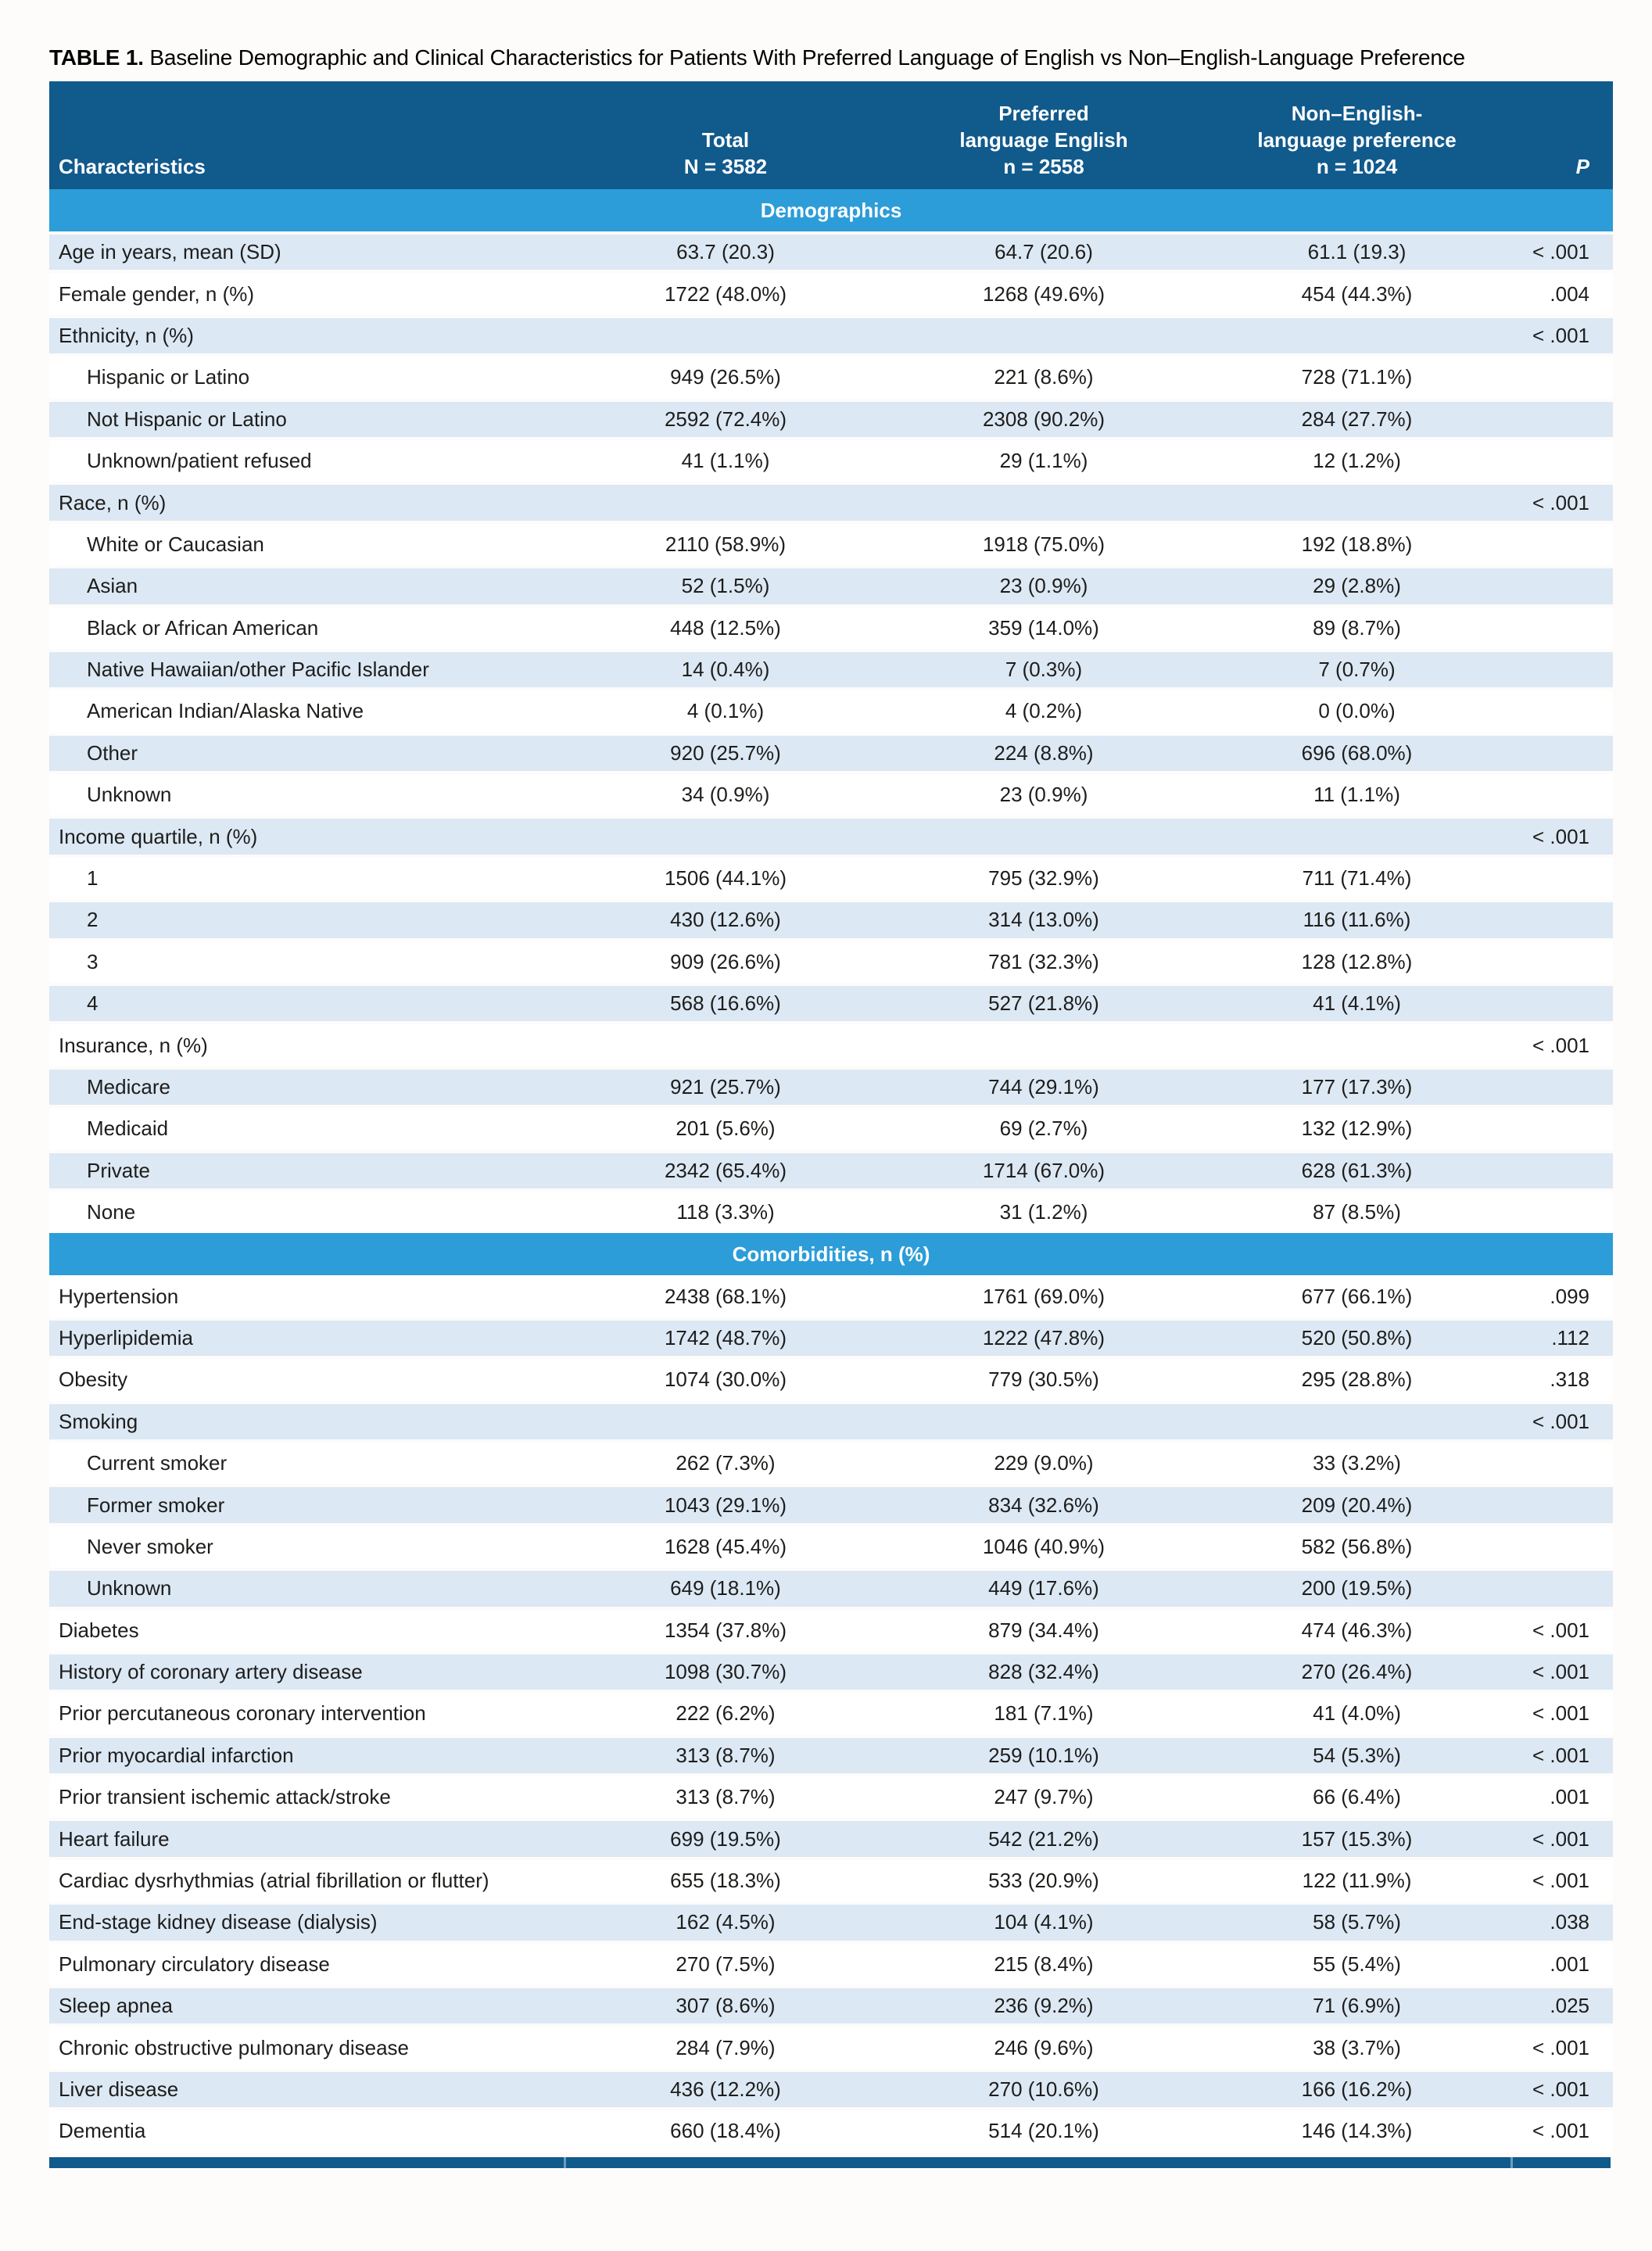 This screenshot has height=2251, width=1652. Describe the element at coordinates (1357, 627) in the screenshot. I see `non-english-value: 89 (8.7%)` at that location.